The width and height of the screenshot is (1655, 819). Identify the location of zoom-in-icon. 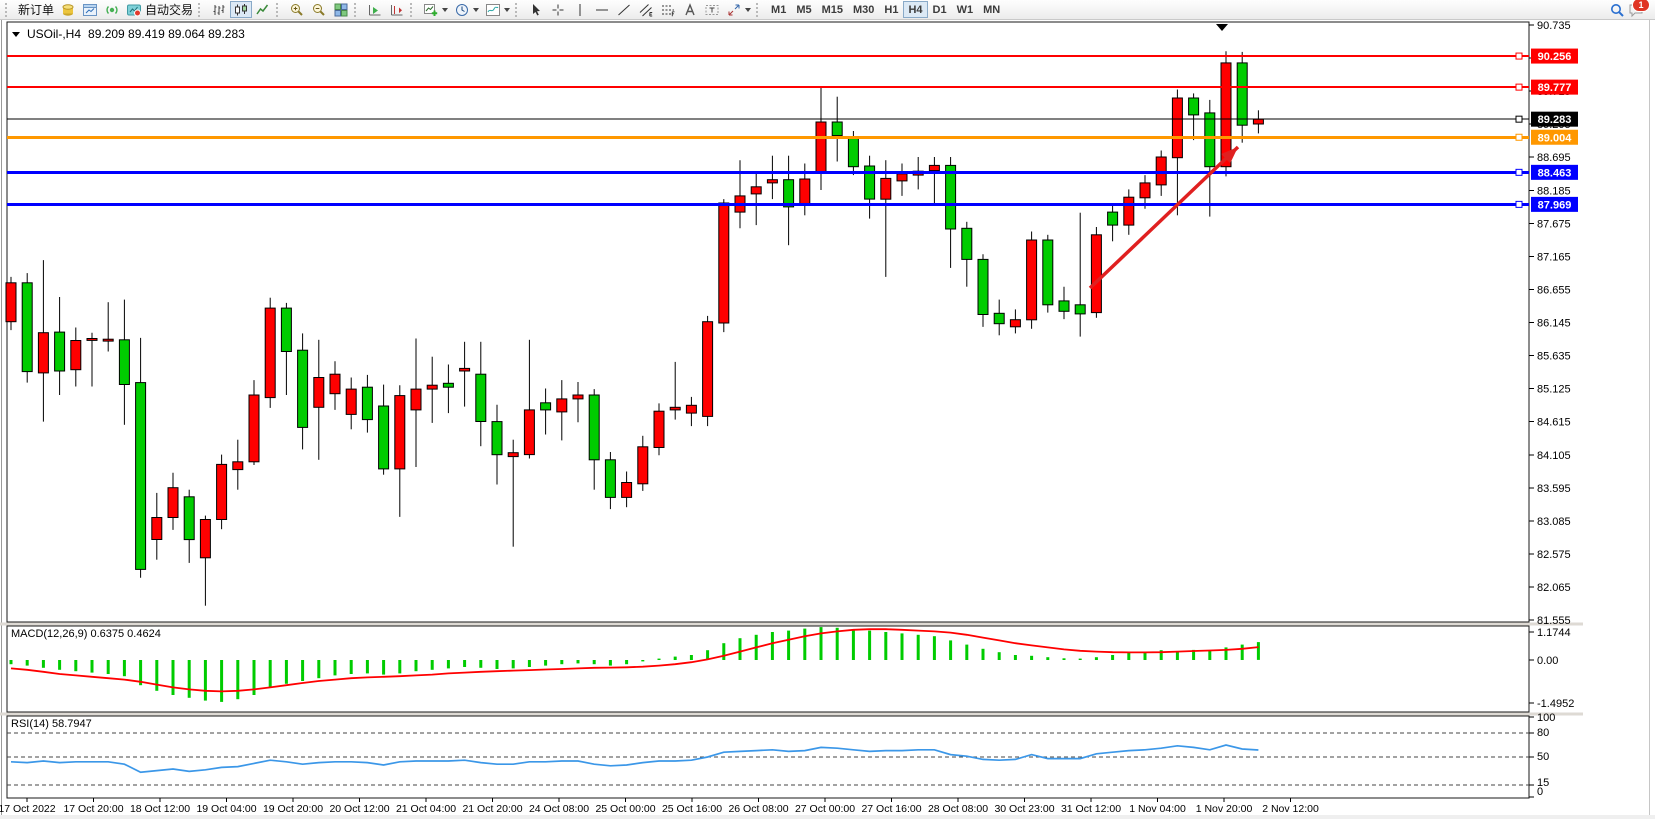
(297, 10).